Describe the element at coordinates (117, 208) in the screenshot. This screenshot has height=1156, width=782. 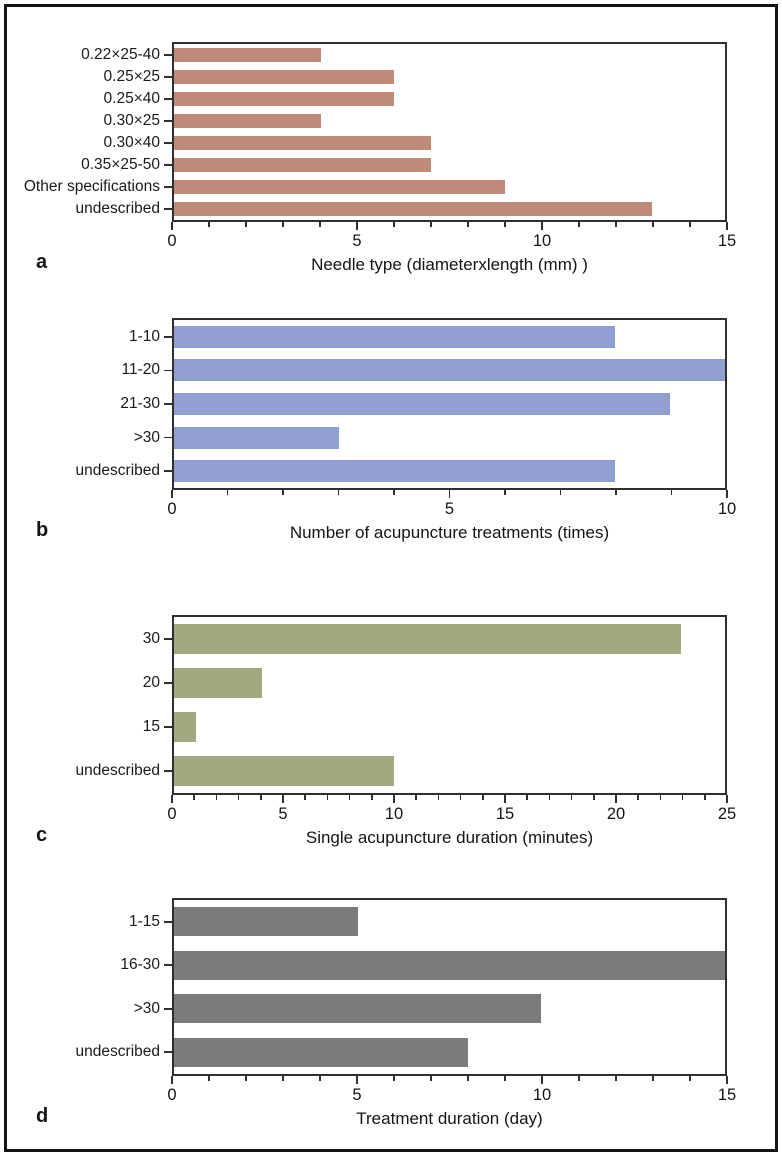
I see `category-label: undescribed` at that location.